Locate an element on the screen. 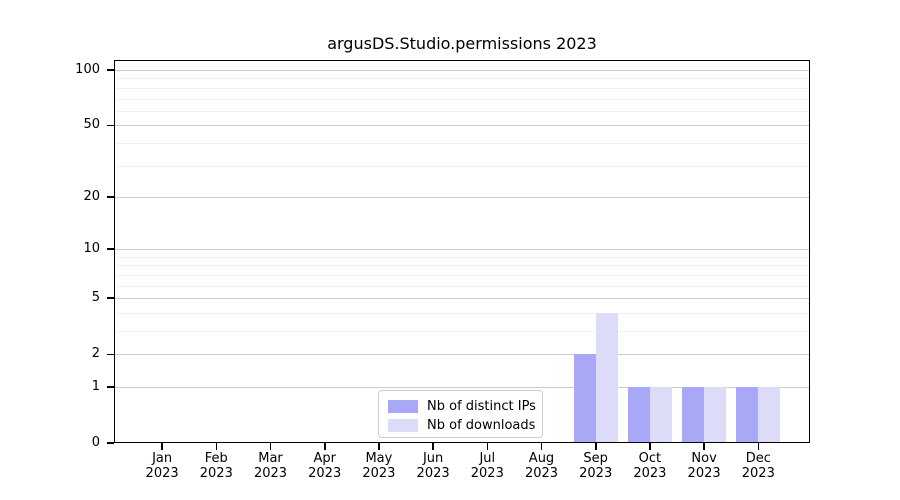  x-tick-label: Feb 2023 is located at coordinates (216, 466).